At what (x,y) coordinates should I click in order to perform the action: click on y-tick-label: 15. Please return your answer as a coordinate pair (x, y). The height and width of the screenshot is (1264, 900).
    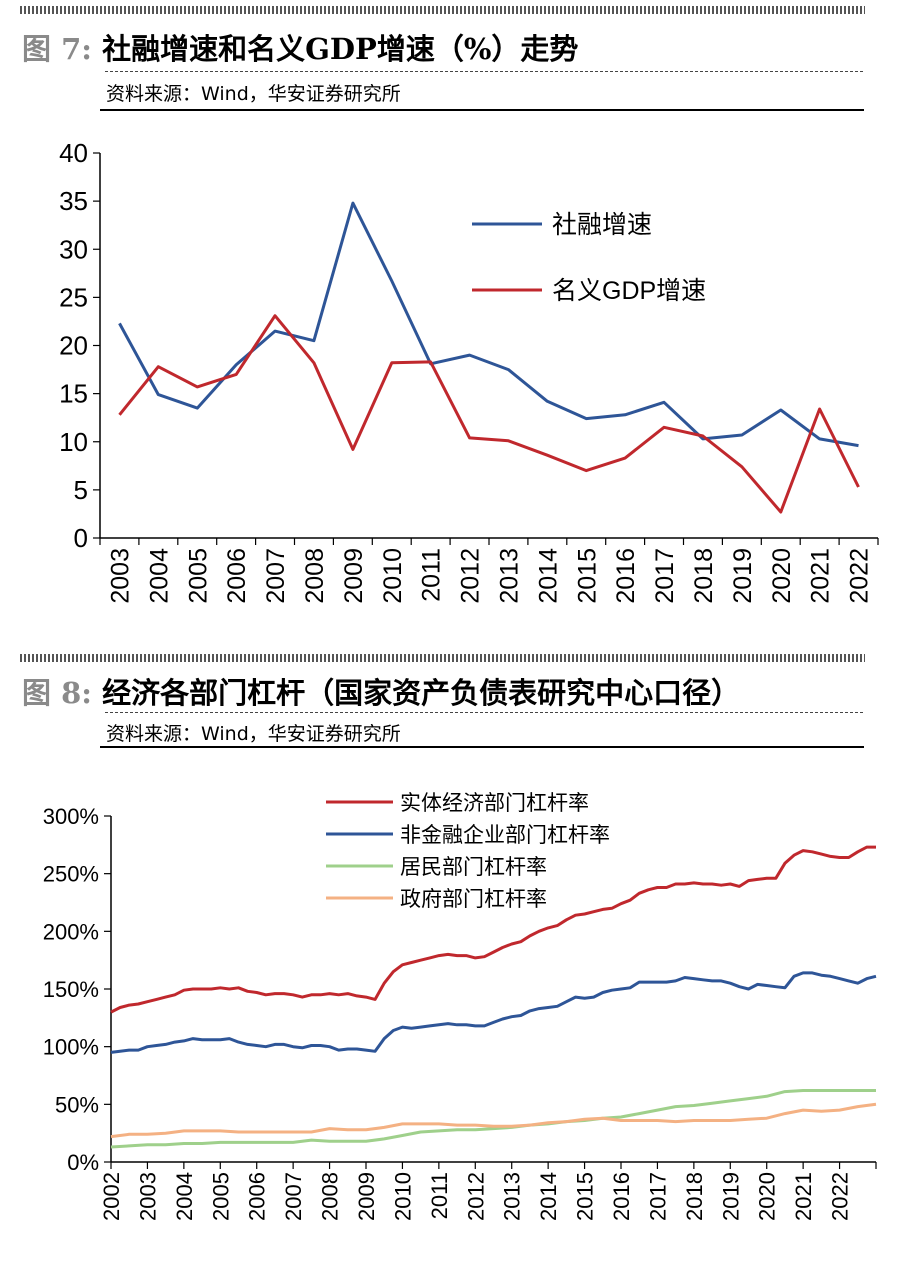
    Looking at the image, I should click on (73, 394).